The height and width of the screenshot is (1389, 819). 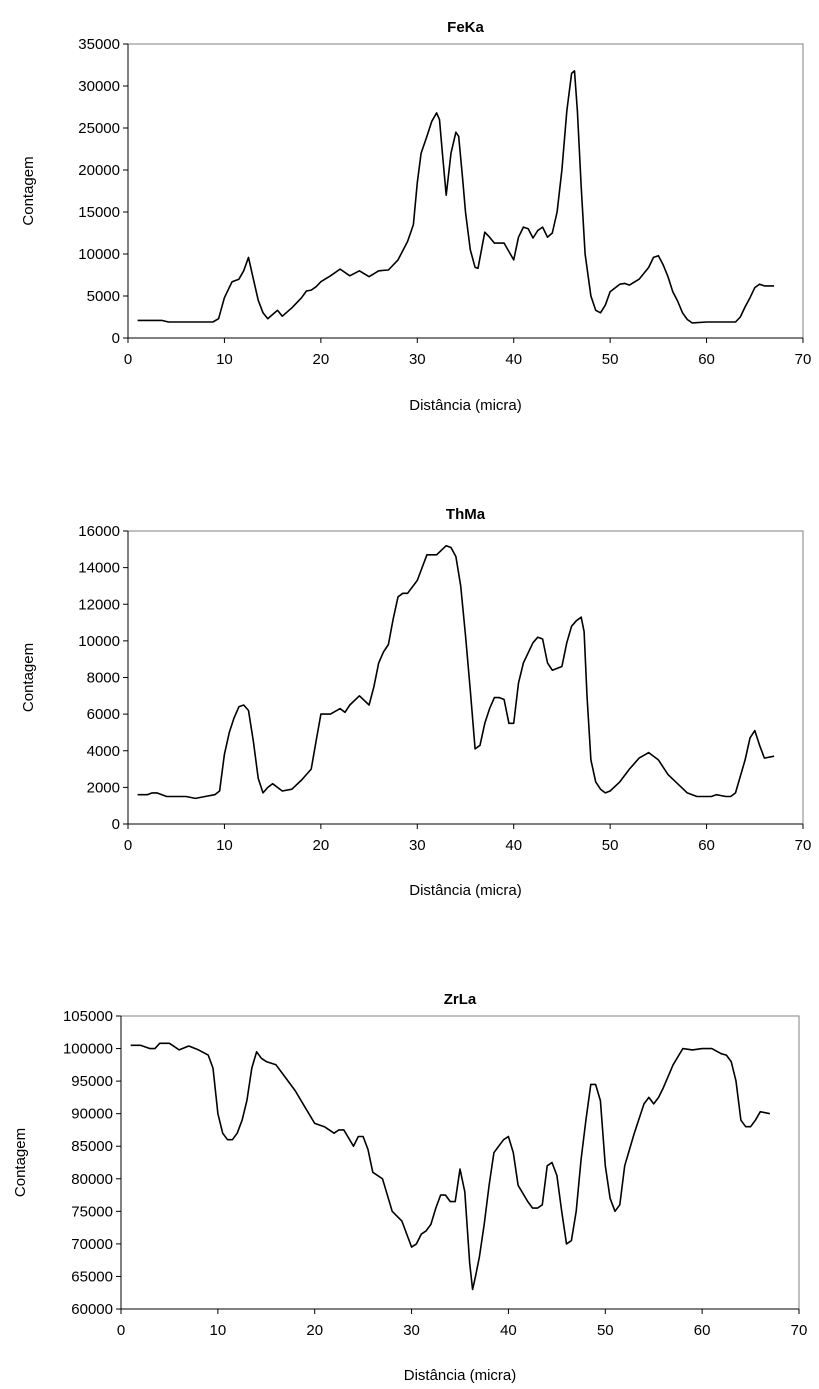 What do you see at coordinates (92, 1081) in the screenshot?
I see `y-tick-label: 95000` at bounding box center [92, 1081].